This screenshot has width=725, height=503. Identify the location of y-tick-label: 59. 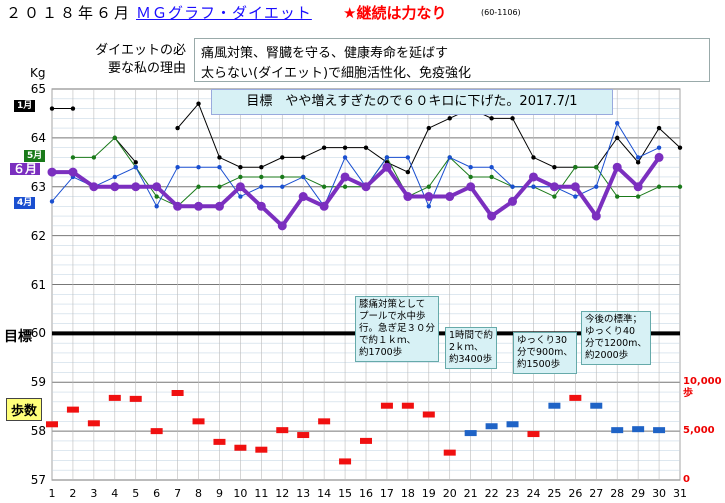
(35, 382).